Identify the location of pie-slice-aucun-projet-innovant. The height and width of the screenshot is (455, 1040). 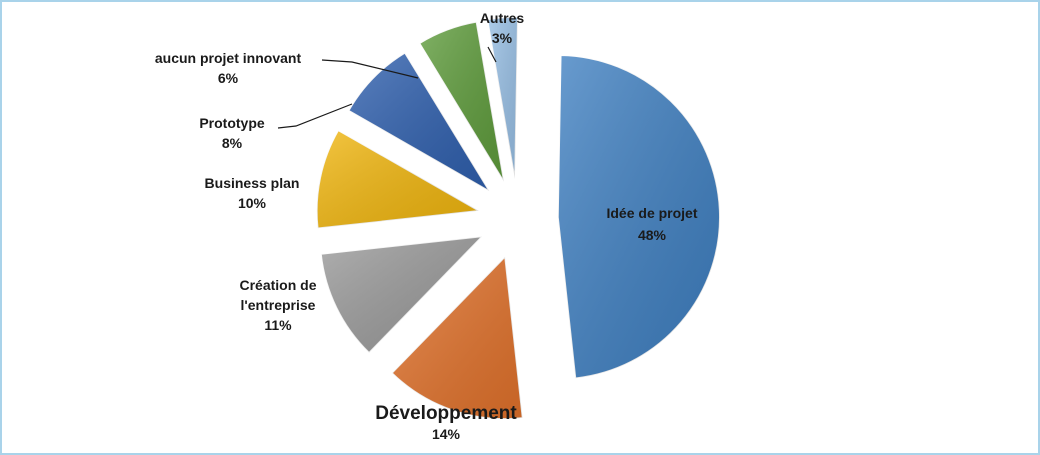
(461, 101).